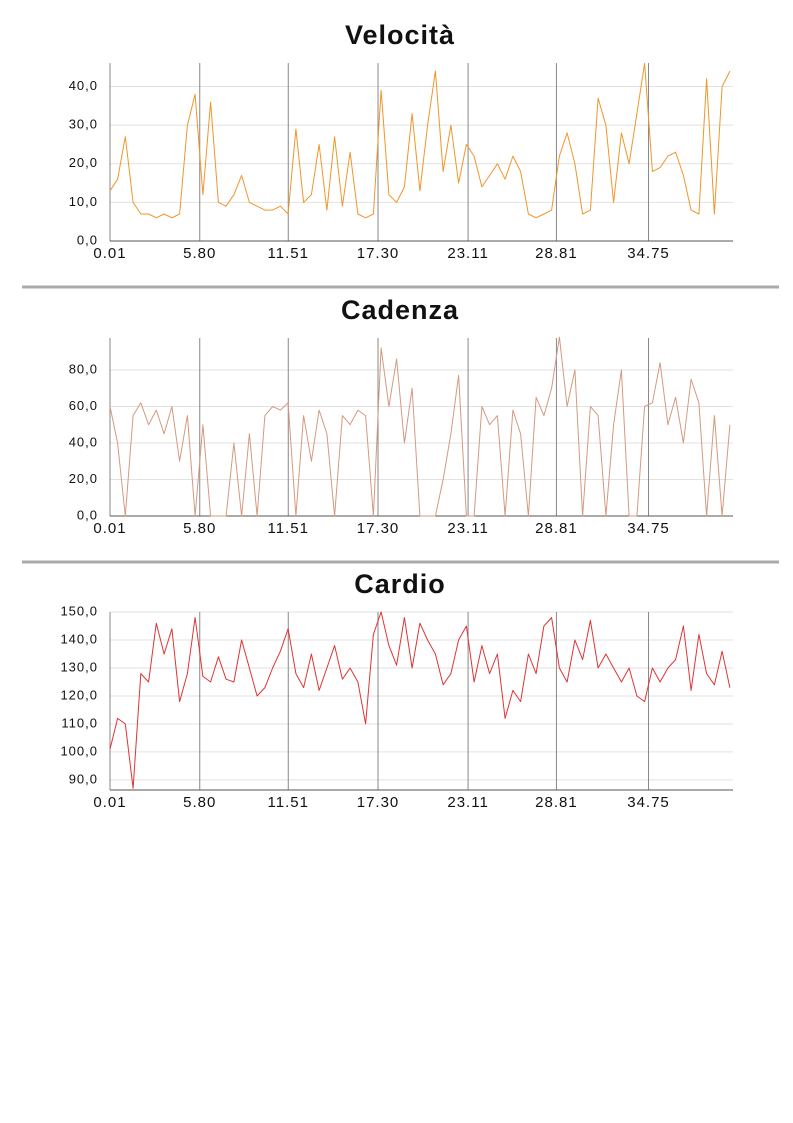 This screenshot has width=793, height=1123. I want to click on y-tick-label: 130,0, so click(79, 666).